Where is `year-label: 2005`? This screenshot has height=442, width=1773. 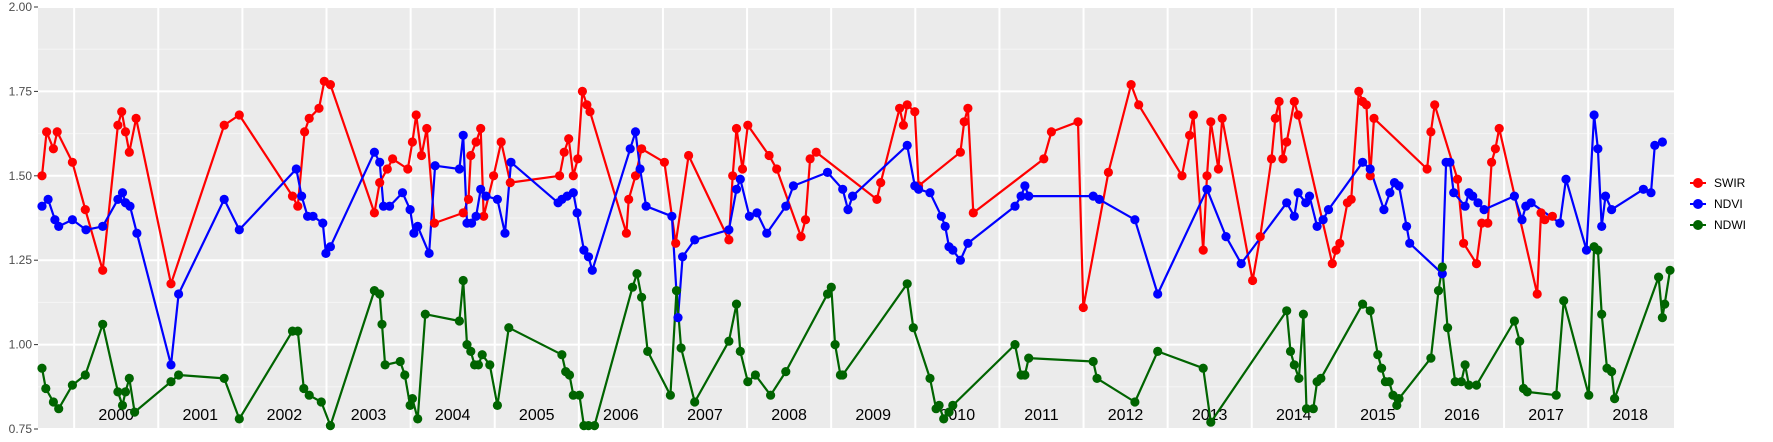
year-label: 2005 is located at coordinates (537, 415).